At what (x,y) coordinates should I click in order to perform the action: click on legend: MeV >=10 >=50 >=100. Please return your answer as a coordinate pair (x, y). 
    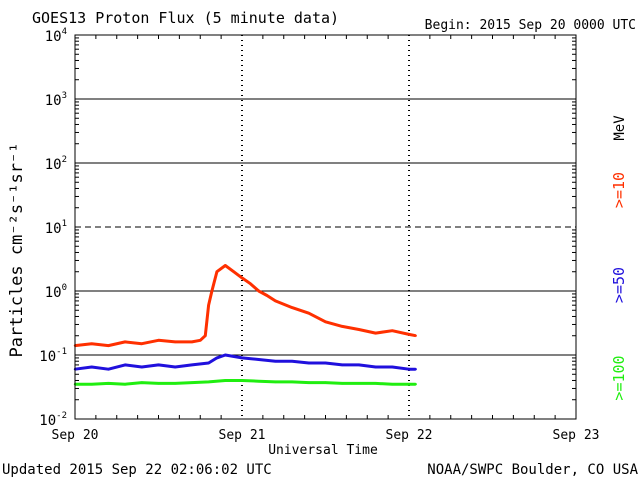
    Looking at the image, I should click on (619, 258).